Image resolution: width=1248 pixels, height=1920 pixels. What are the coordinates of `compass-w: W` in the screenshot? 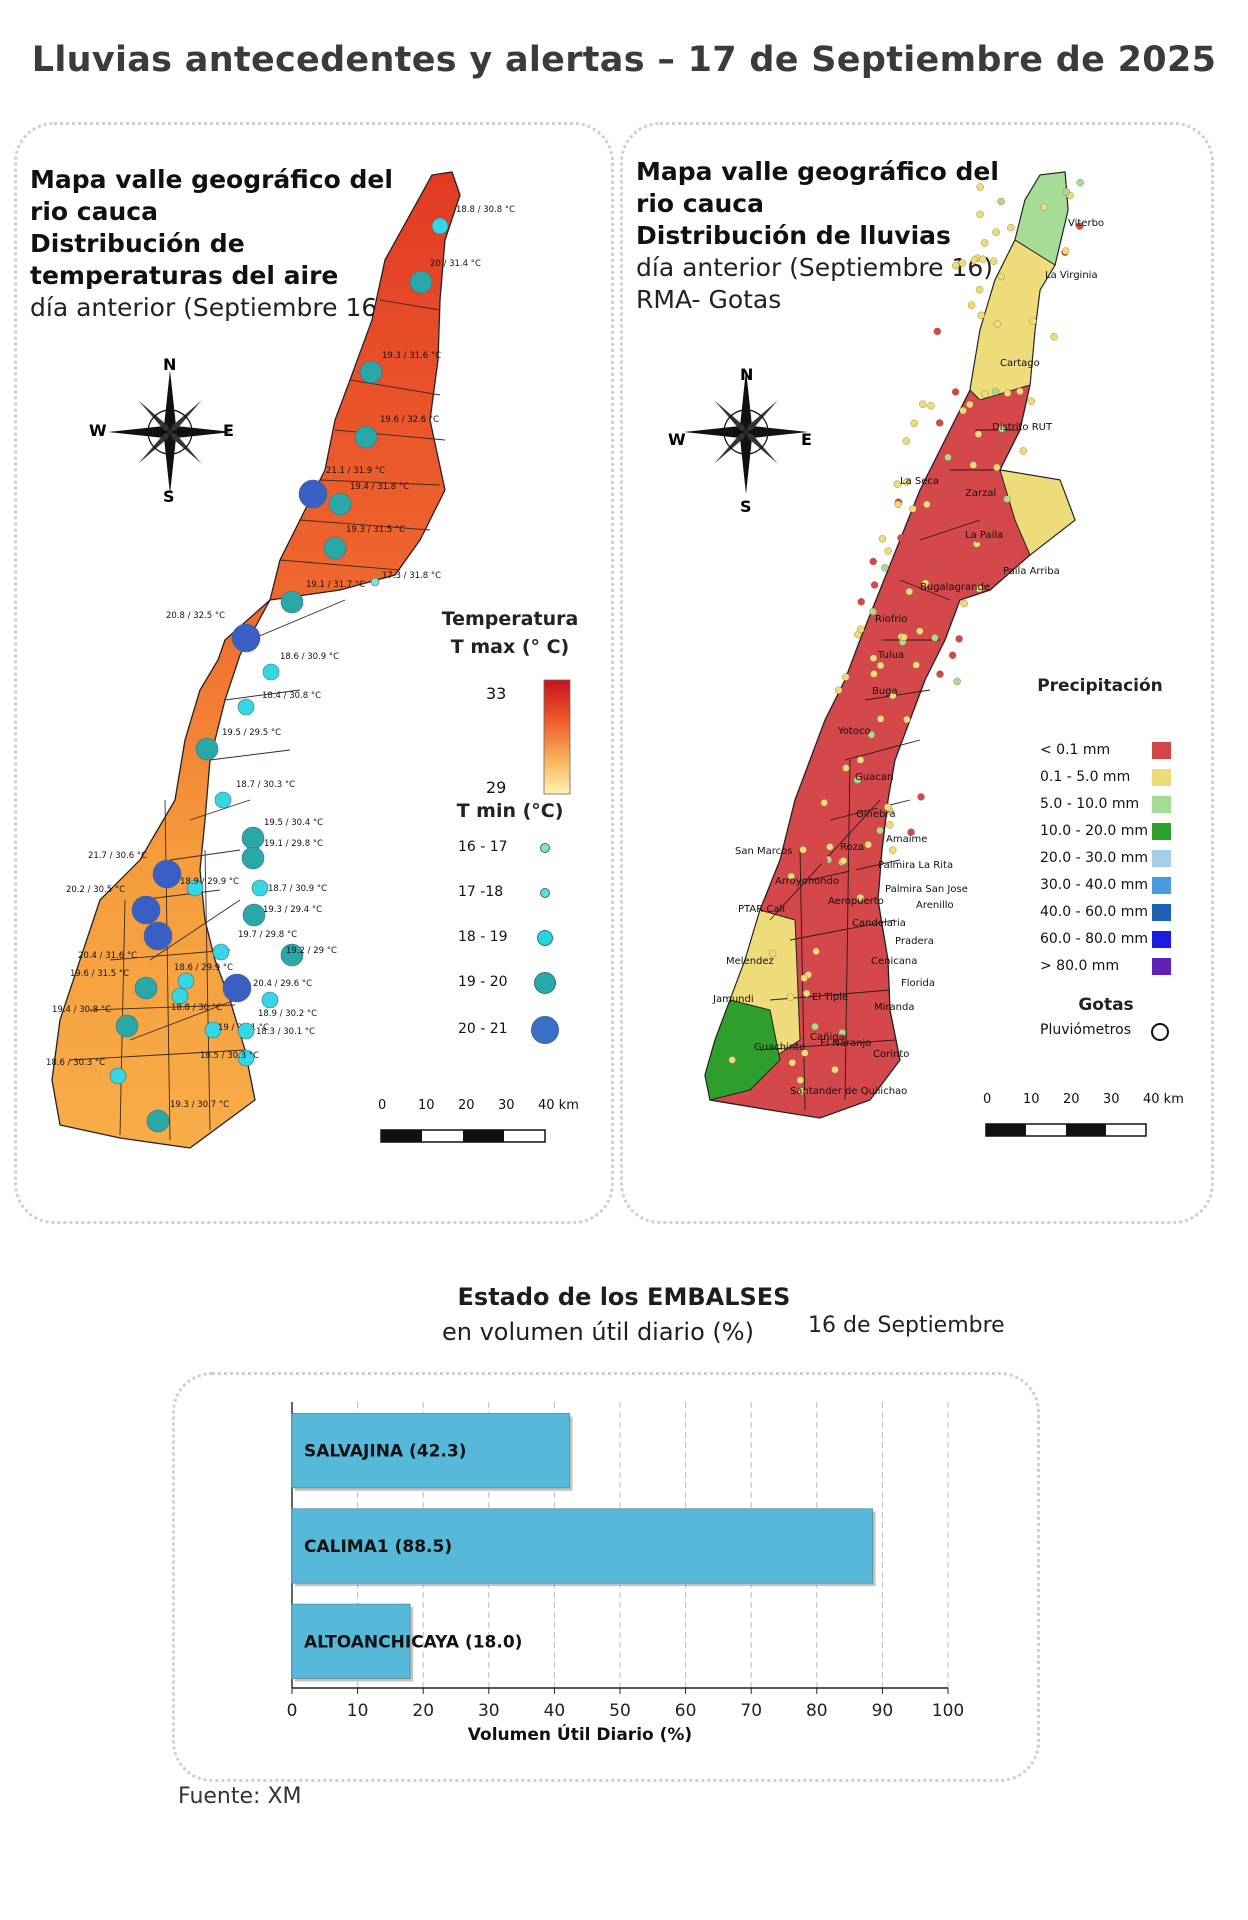 It's located at (98, 430).